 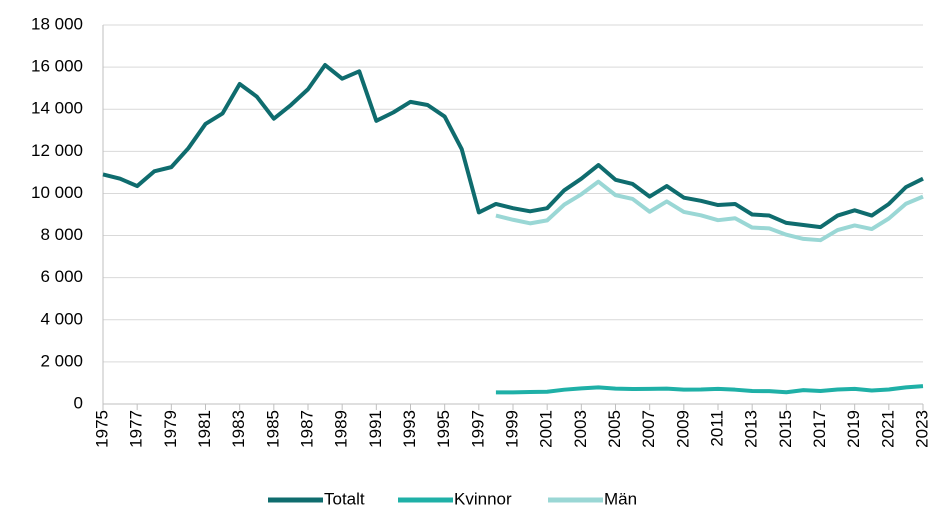 I want to click on legend-label: Kvinnor, so click(x=483, y=498).